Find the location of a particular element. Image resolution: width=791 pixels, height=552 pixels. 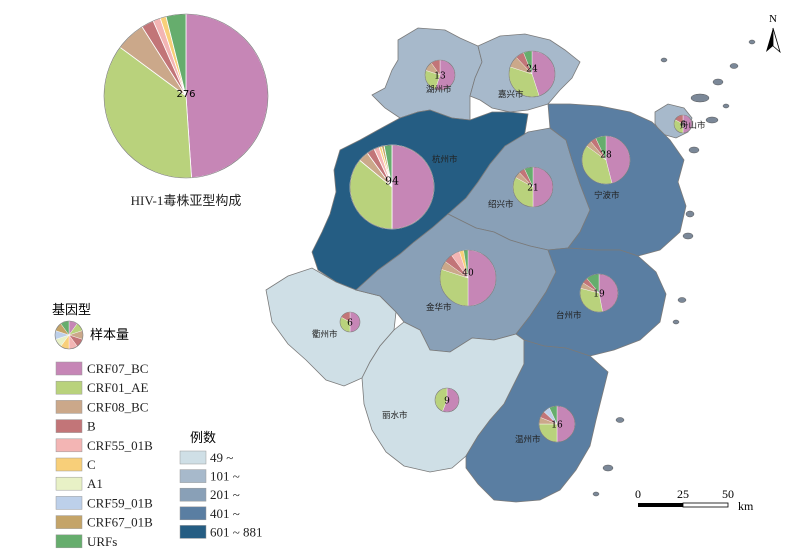

city-pie-6-outline is located at coordinates (606, 160).